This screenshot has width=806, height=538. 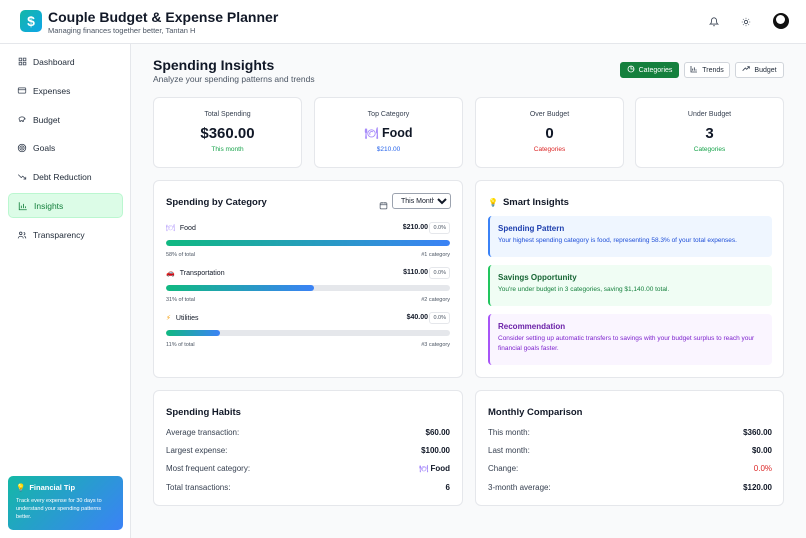 I want to click on habit-row: Most frequent category: 🍽 Food, so click(x=308, y=471).